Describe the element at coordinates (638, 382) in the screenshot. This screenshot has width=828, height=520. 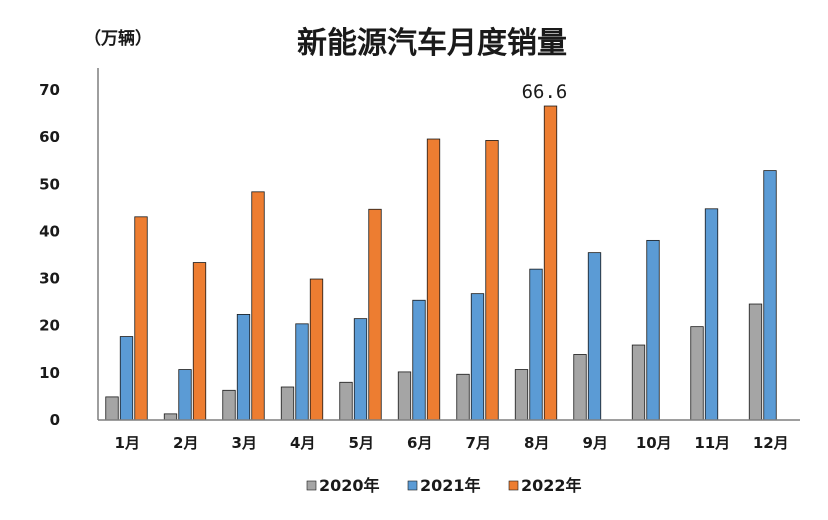
I see `bar-2020年-10月` at that location.